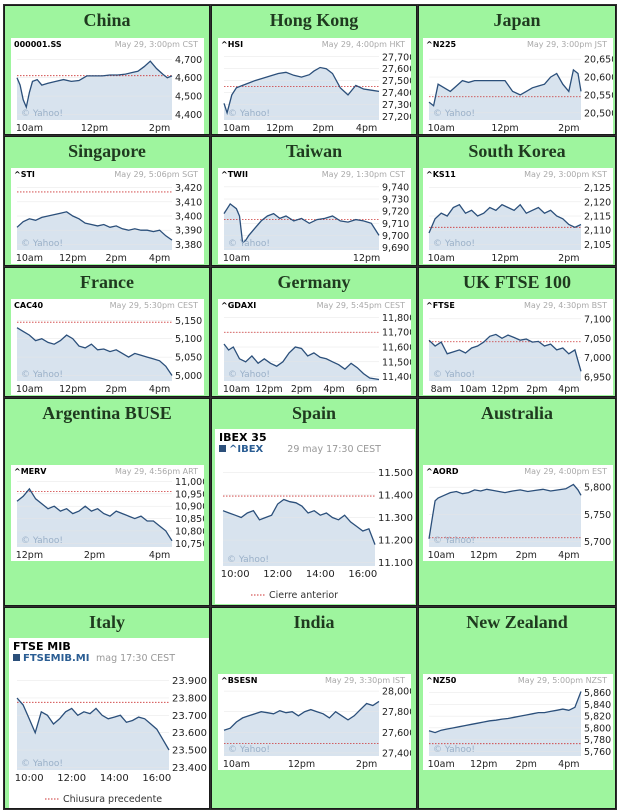 Image resolution: width=621 pixels, height=812 pixels. What do you see at coordinates (24, 174) in the screenshot?
I see `chart-symbol: ^STI` at bounding box center [24, 174].